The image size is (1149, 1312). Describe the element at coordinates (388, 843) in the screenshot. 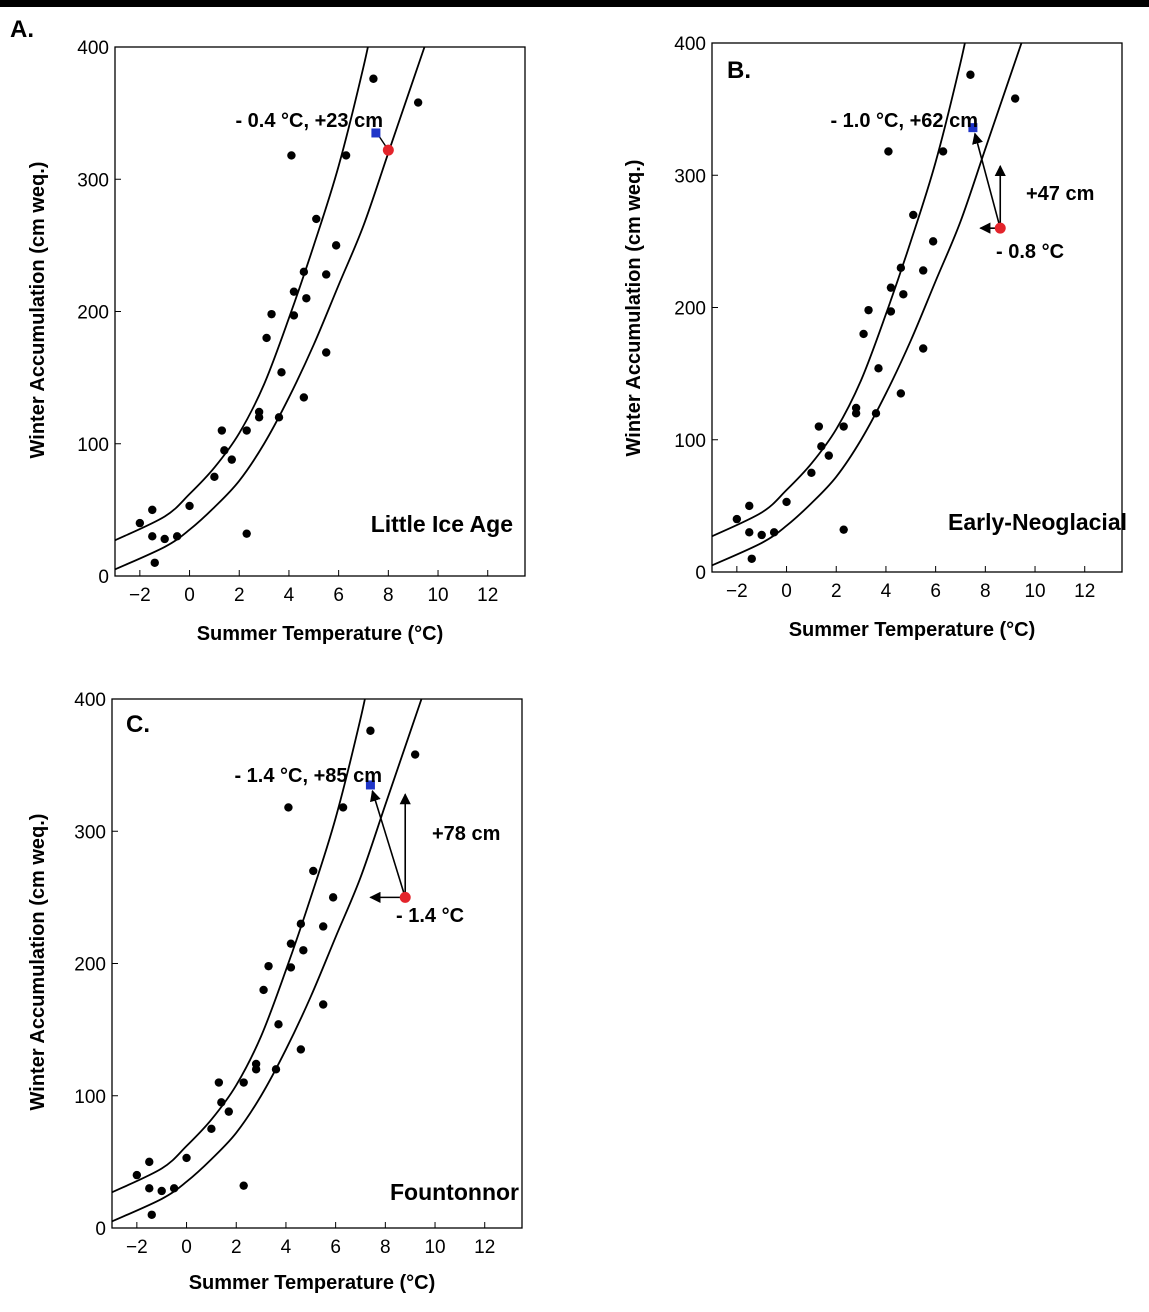

I see `combined-change-arrow` at that location.